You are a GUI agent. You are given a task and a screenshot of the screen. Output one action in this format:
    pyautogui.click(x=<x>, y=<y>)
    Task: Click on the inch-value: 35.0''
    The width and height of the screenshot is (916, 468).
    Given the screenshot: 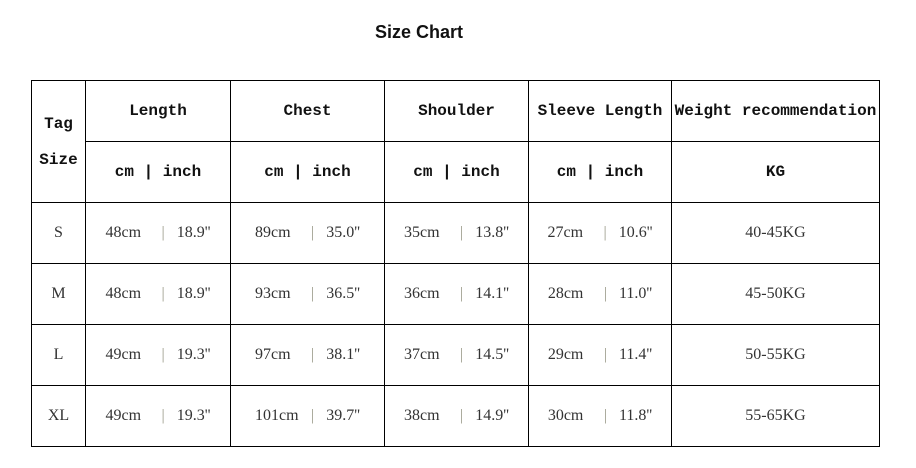 What is the action you would take?
    pyautogui.click(x=343, y=232)
    